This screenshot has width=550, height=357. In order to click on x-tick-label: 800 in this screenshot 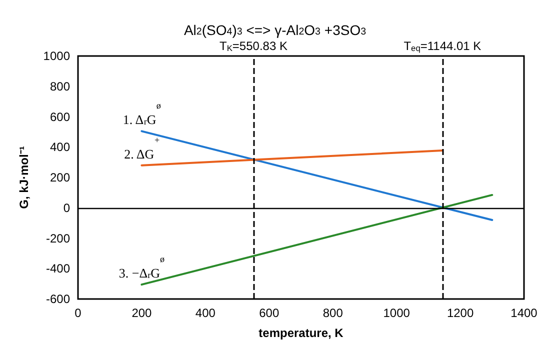, I will do `click(333, 313)`.